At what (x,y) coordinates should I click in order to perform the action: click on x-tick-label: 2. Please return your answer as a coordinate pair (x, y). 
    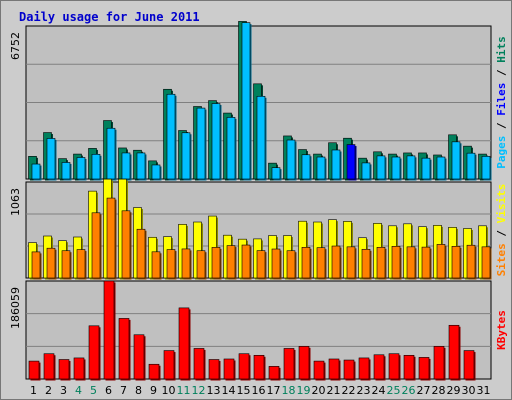
    Looking at the image, I should click on (48, 390).